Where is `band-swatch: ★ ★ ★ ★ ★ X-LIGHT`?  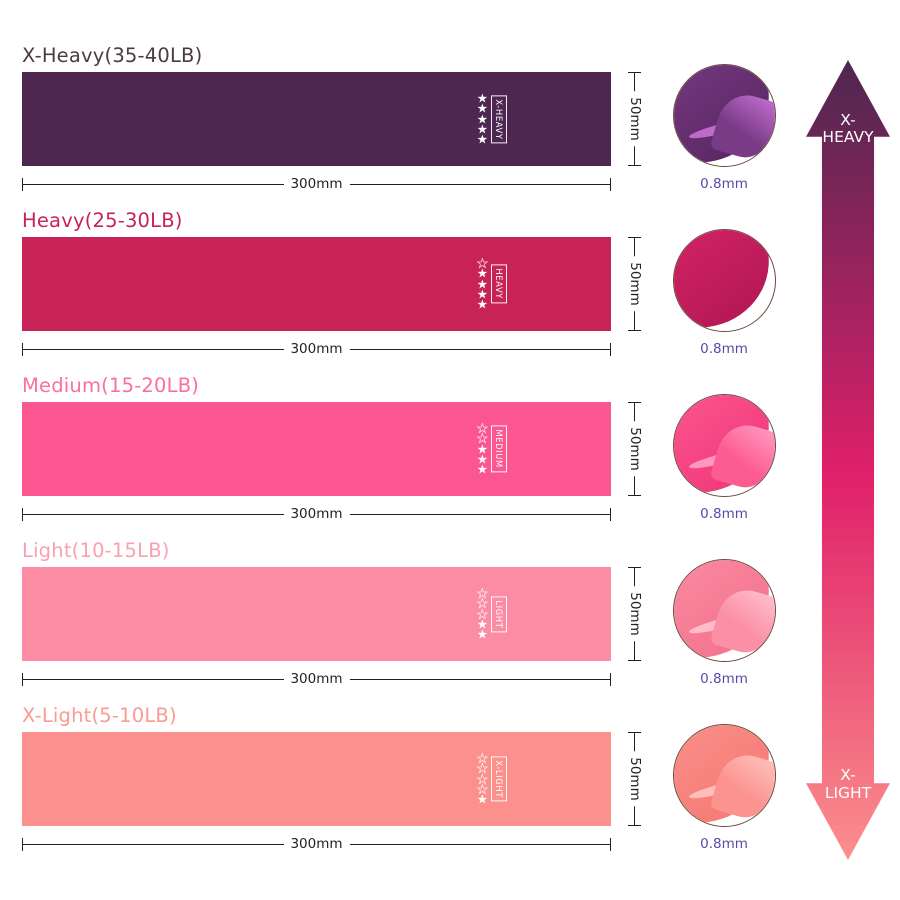 band-swatch: ★ ★ ★ ★ ★ X-LIGHT is located at coordinates (316, 779).